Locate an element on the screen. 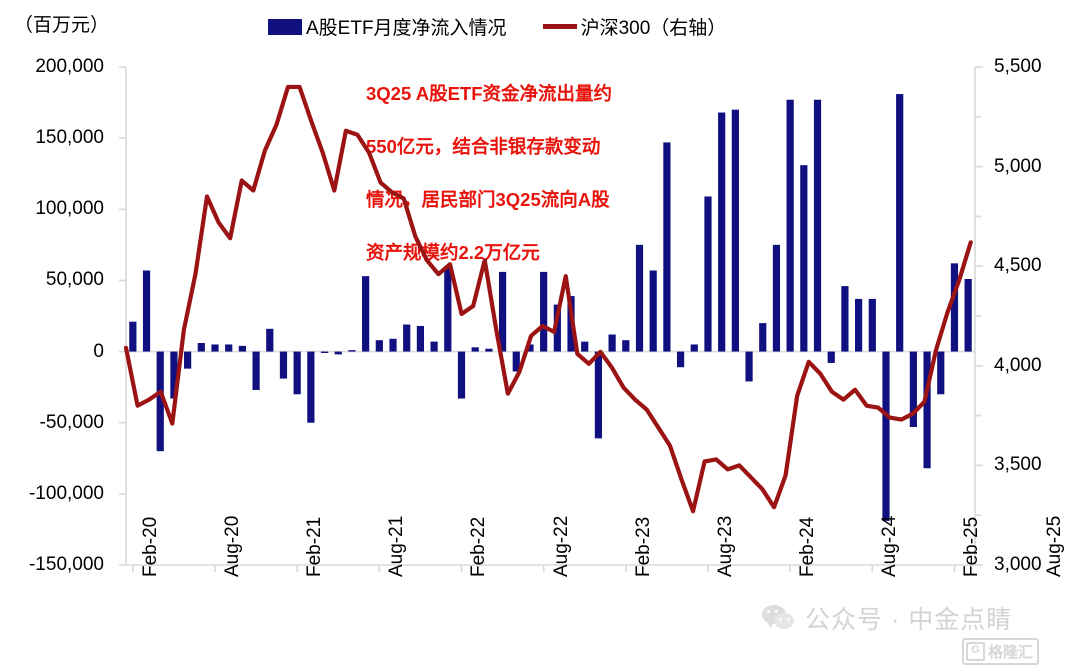 The height and width of the screenshot is (670, 1080). right-axis-tick-label: 5,500 is located at coordinates (1018, 66).